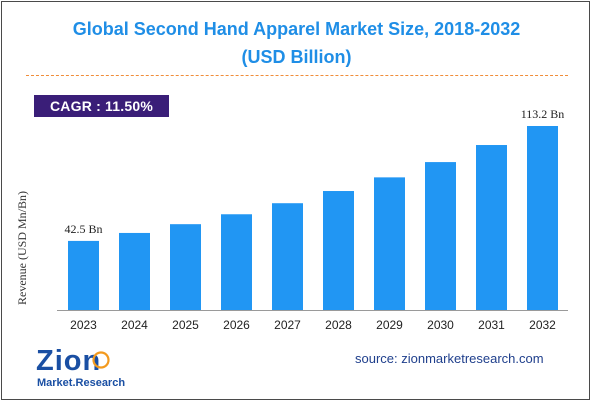 This screenshot has width=593, height=403. What do you see at coordinates (491, 227) in the screenshot?
I see `bar-2031` at bounding box center [491, 227].